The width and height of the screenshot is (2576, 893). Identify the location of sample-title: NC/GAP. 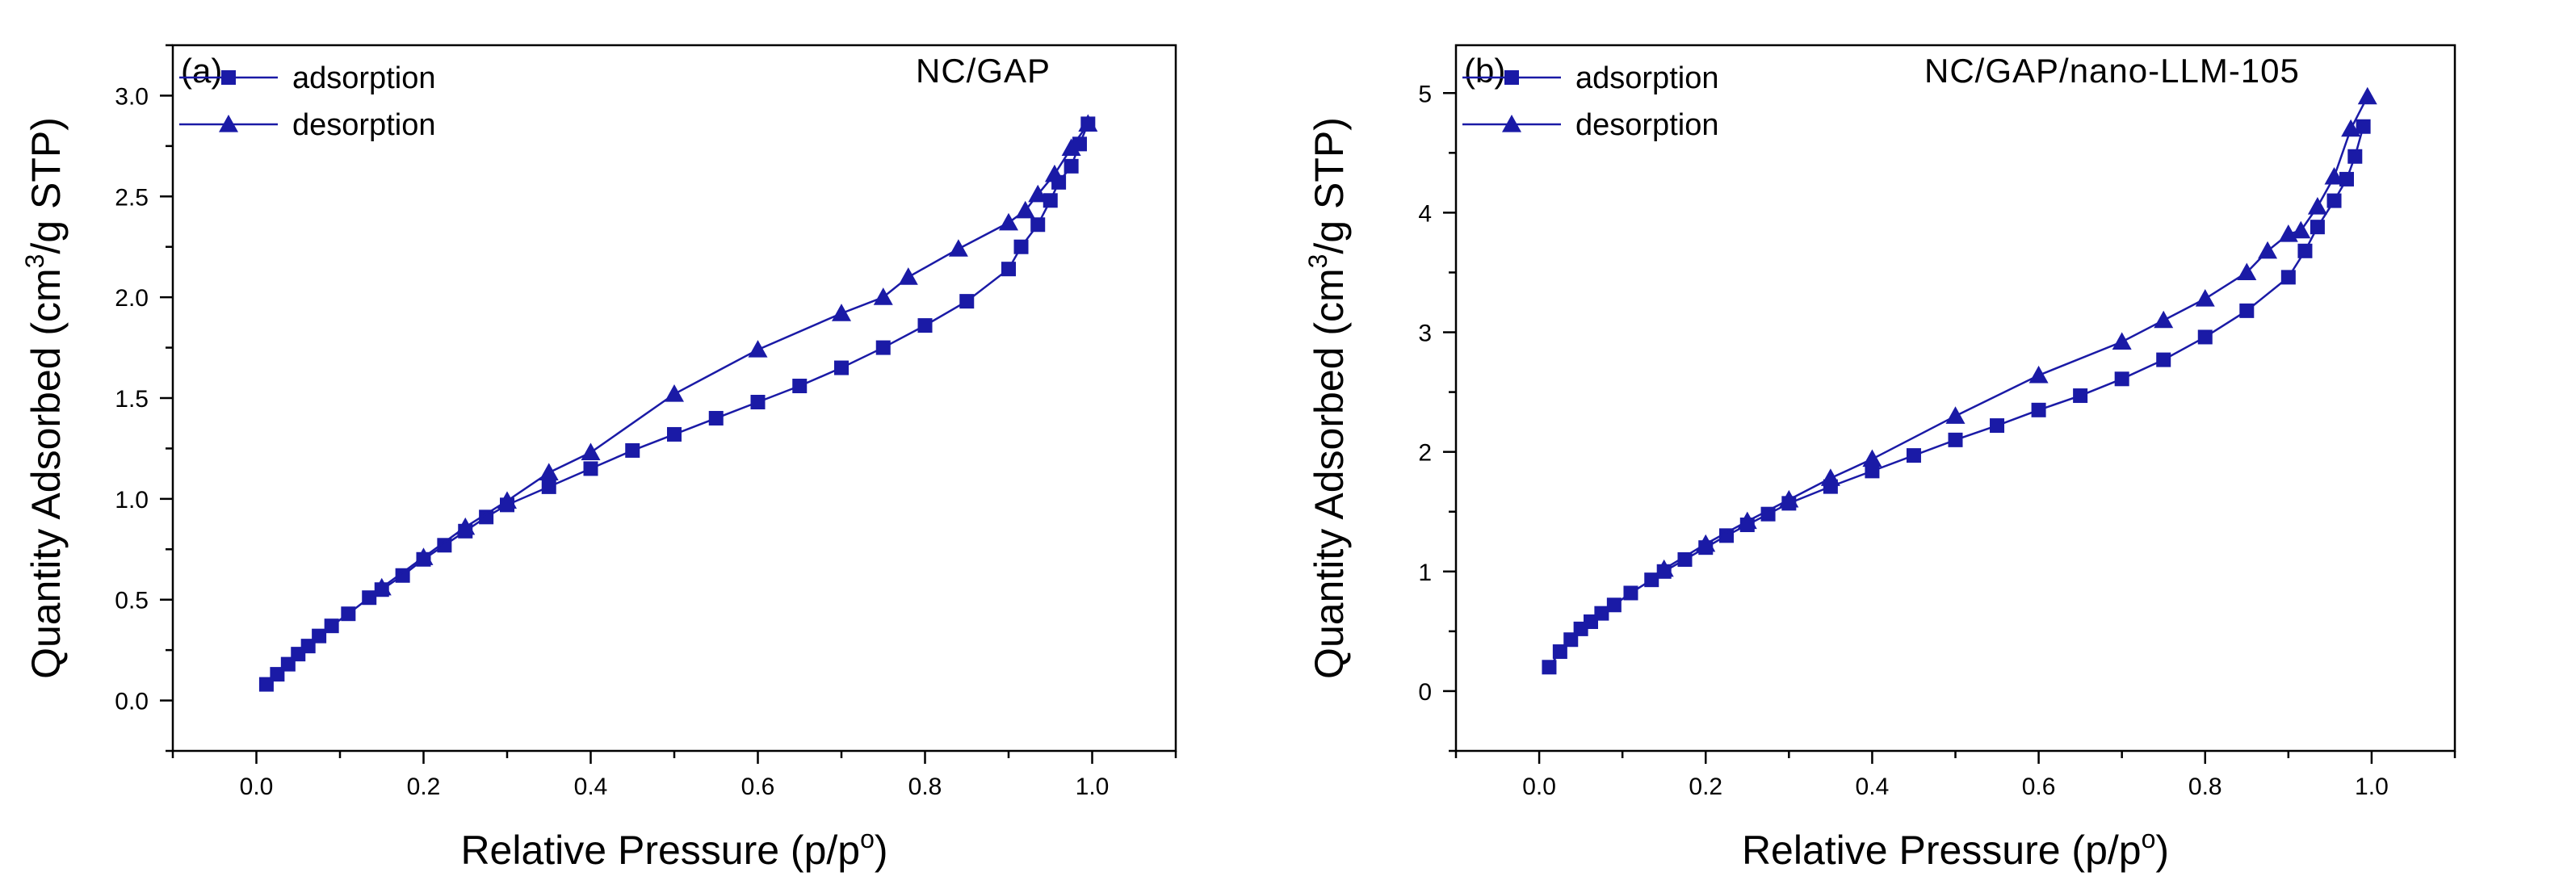
(983, 71).